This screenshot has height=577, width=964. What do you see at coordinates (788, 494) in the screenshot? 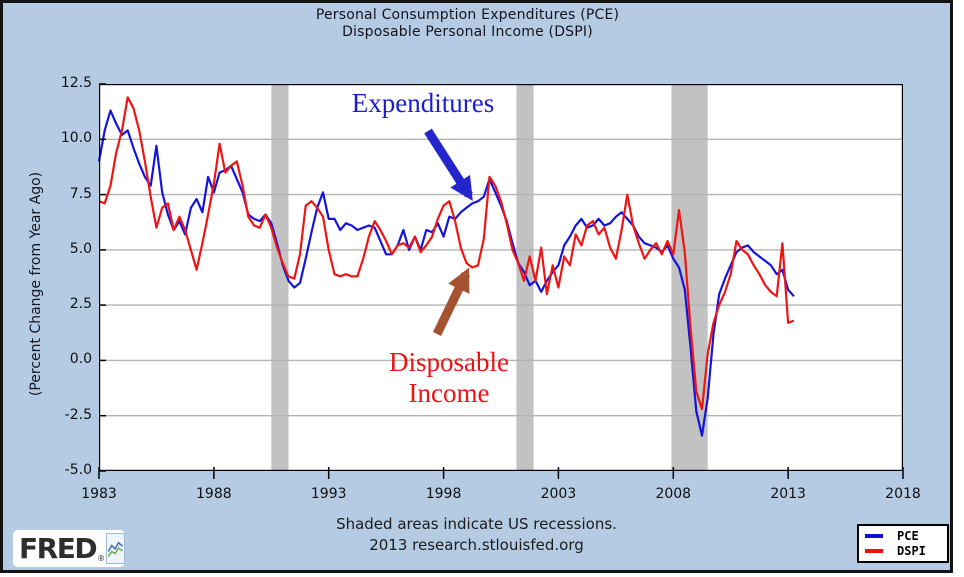
I see `x-tick-label: 2013` at bounding box center [788, 494].